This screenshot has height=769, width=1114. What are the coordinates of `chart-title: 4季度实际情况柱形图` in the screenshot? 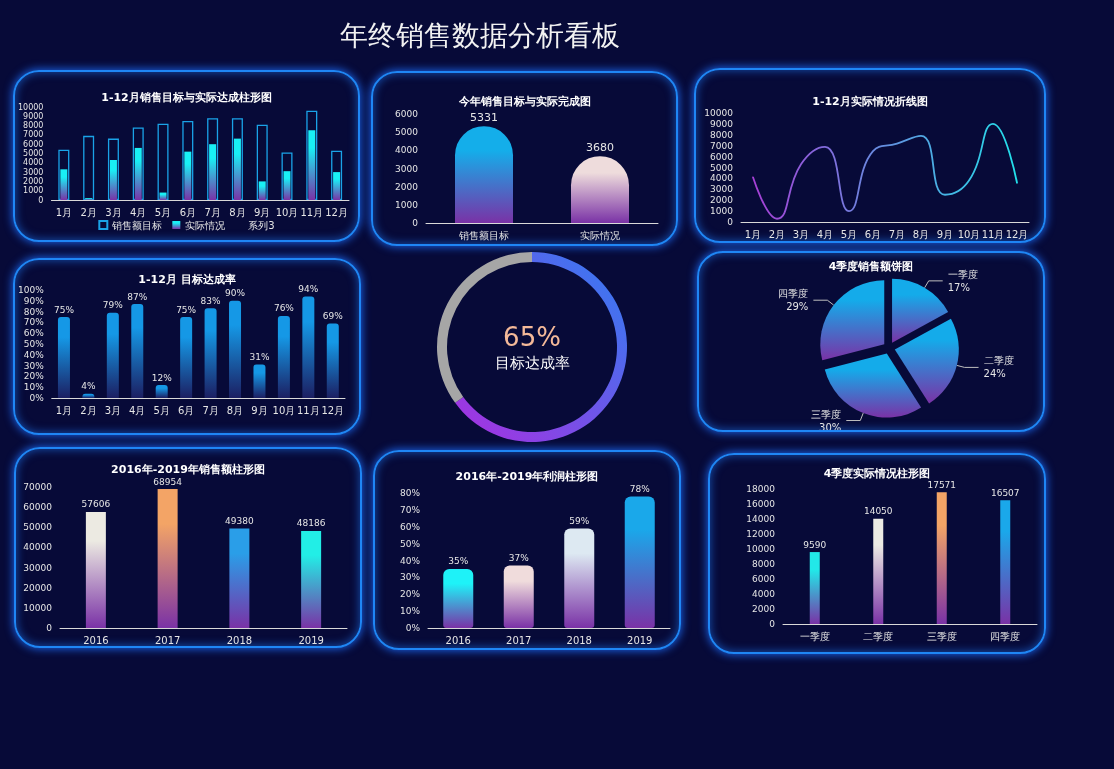 It's located at (877, 473).